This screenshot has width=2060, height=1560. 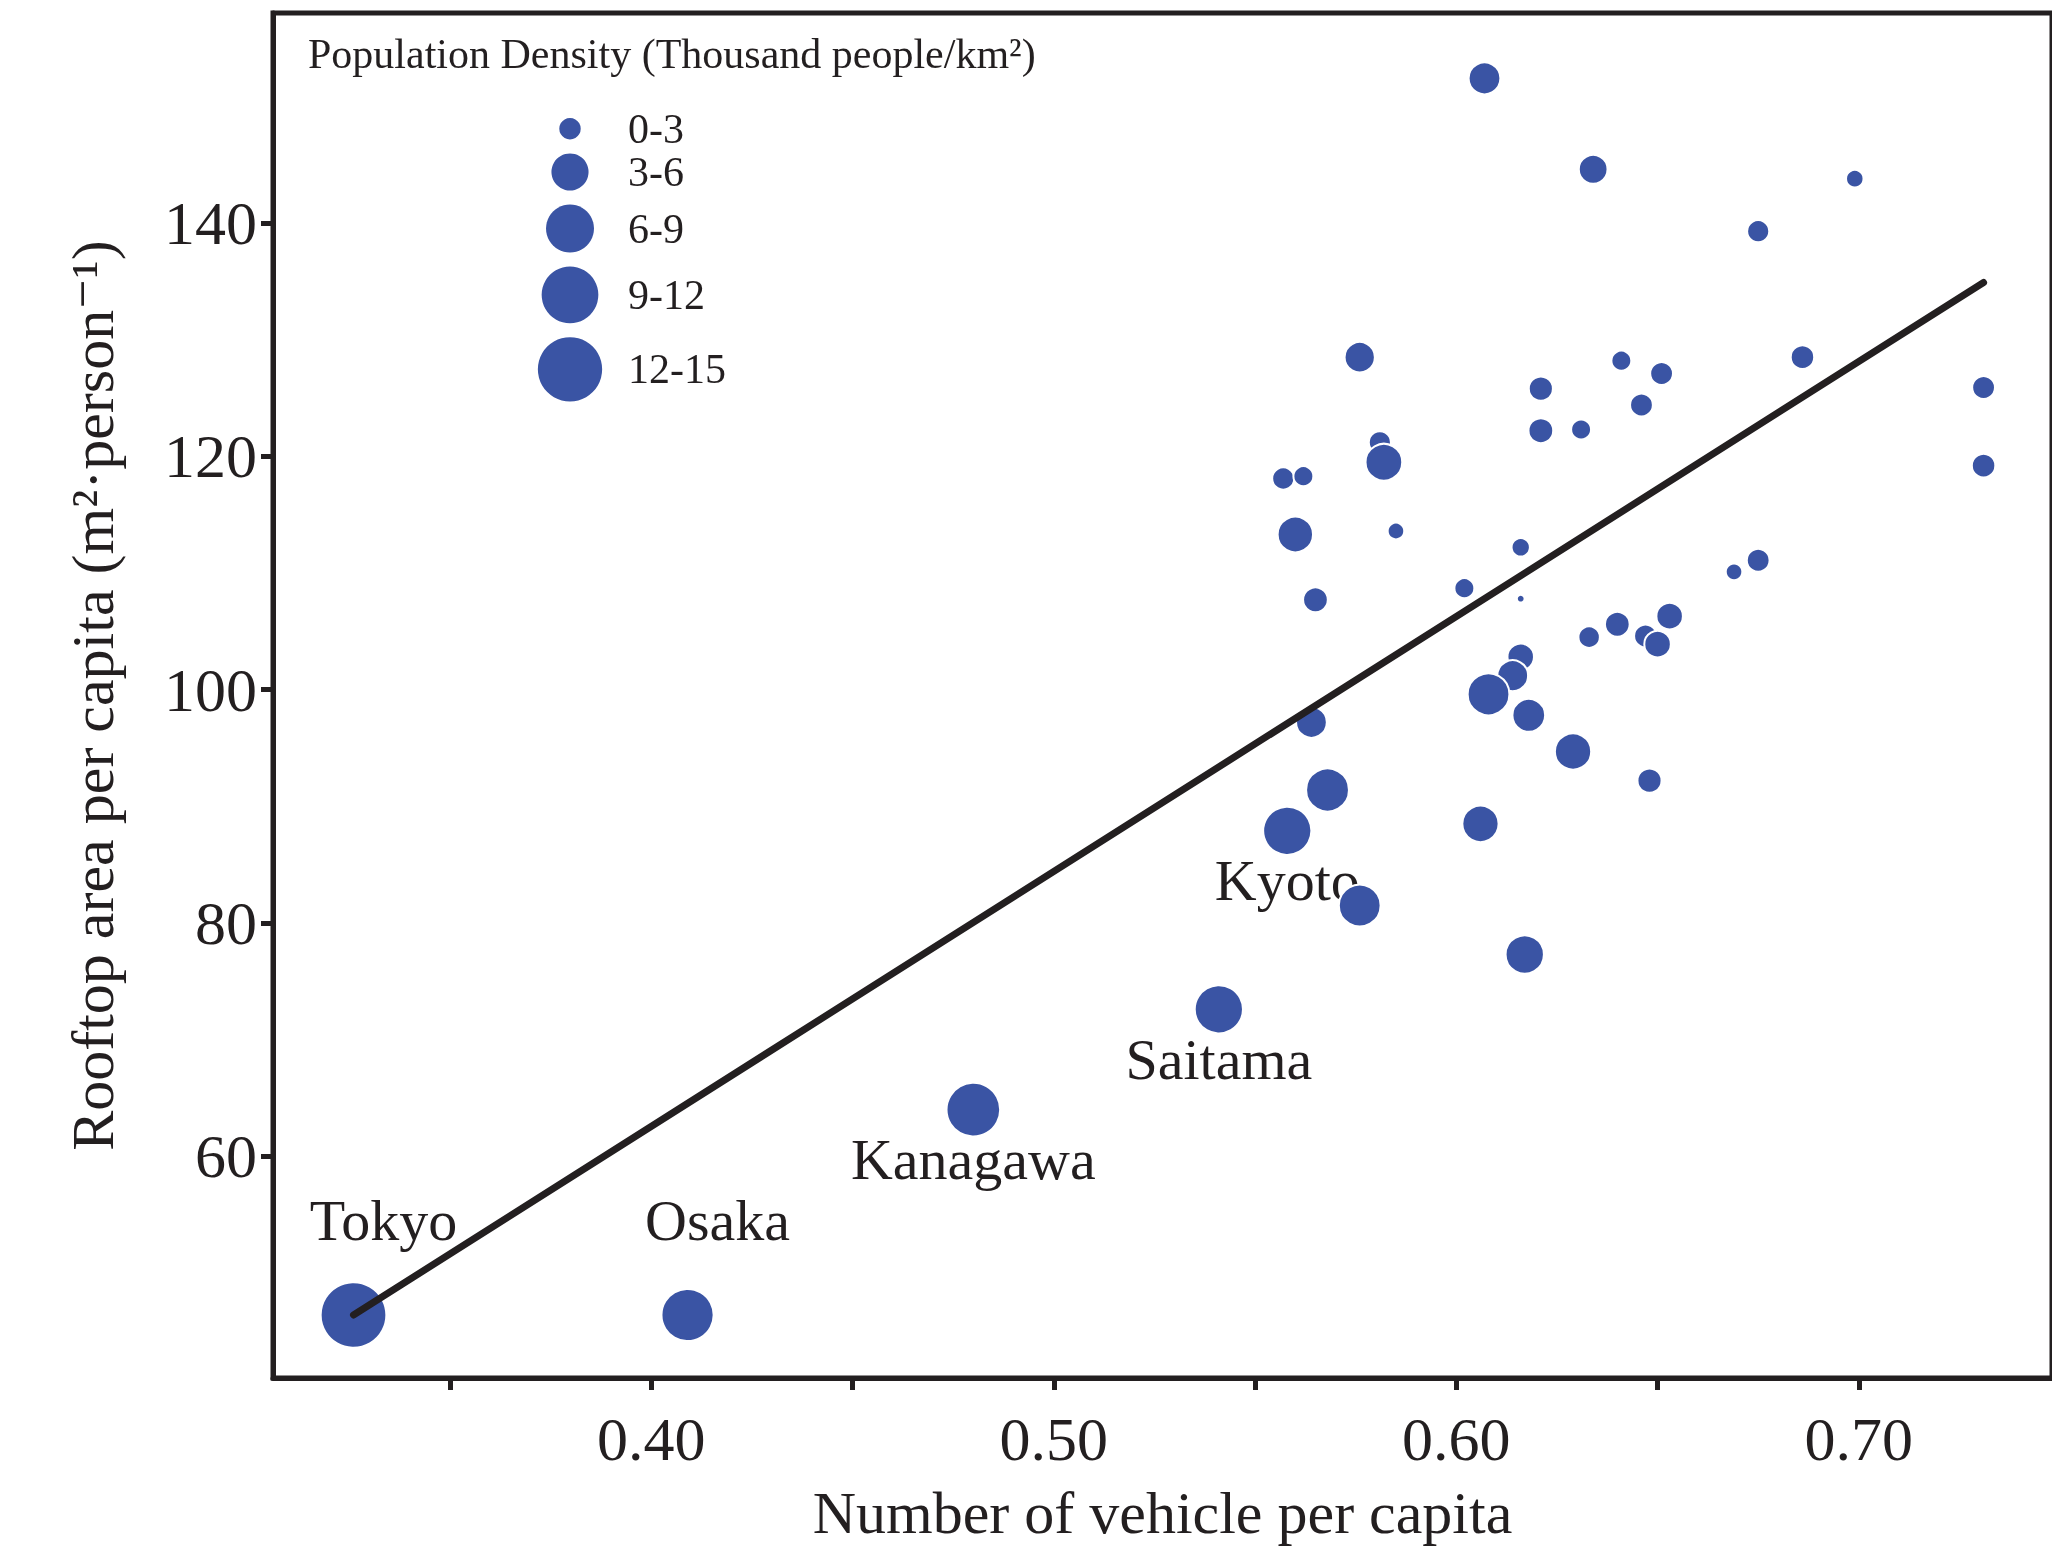 I want to click on annotation: Kanagawa, so click(x=973, y=1160).